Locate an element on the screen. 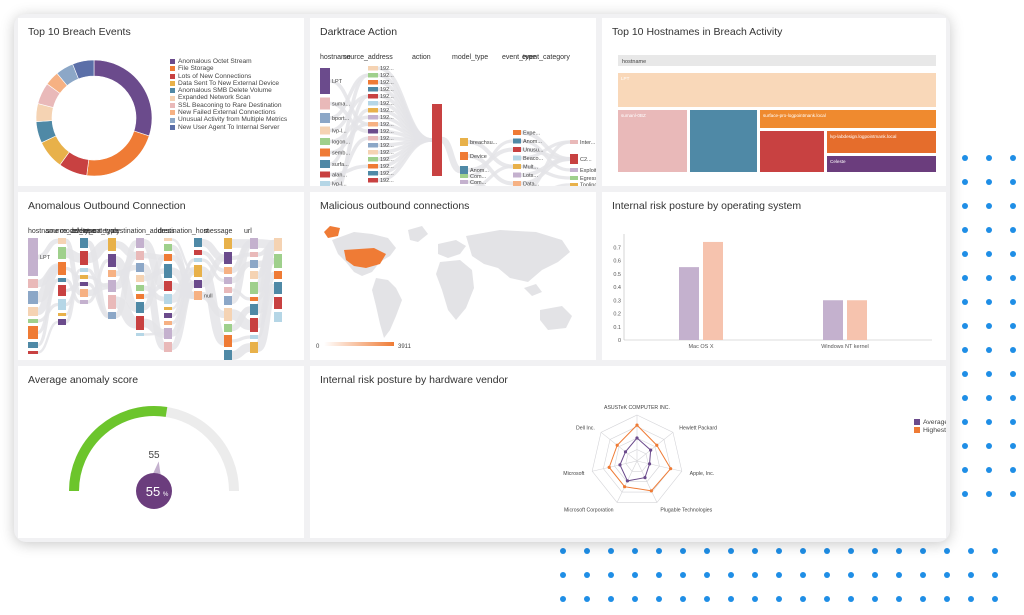 The height and width of the screenshot is (615, 1024). world-map: 0 3911 is located at coordinates (453, 276).